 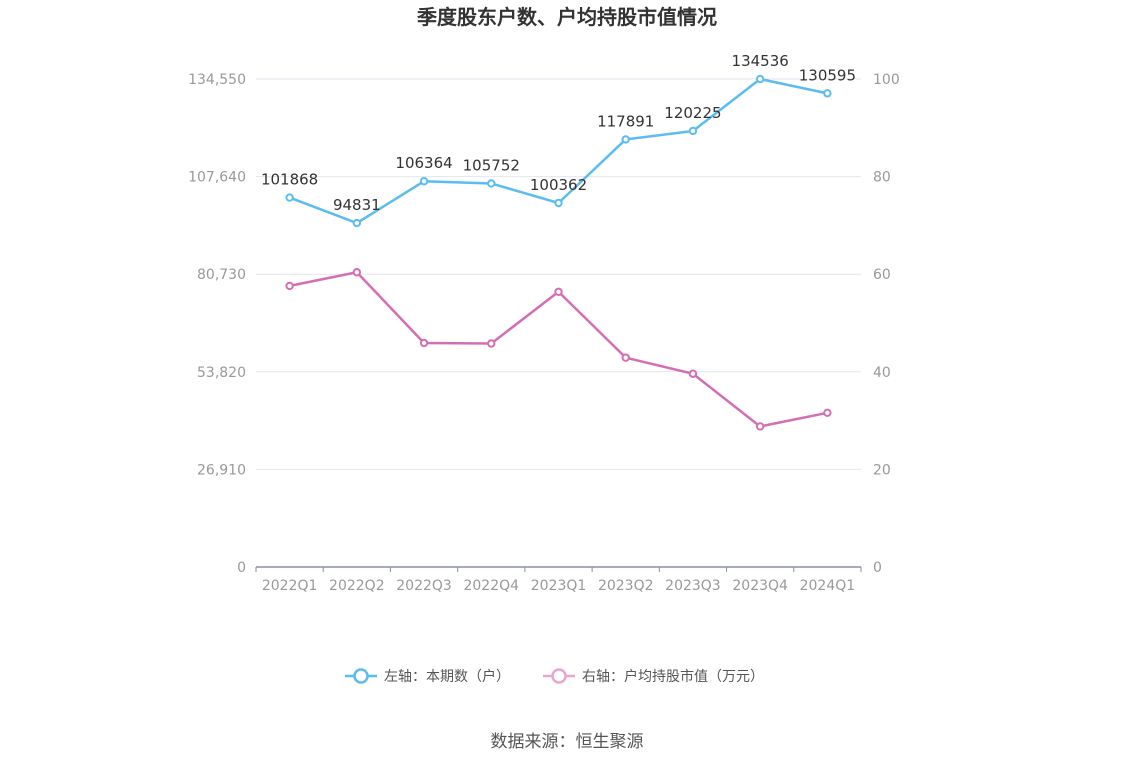 I want to click on data-label: 130595, so click(x=827, y=75).